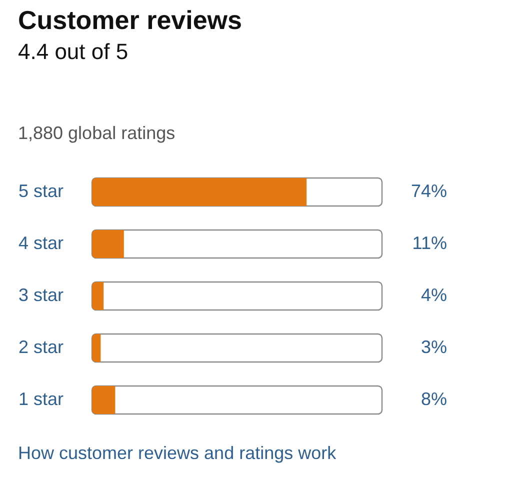 This screenshot has height=482, width=517. I want to click on y-tick-label: 1 star, so click(41, 399).